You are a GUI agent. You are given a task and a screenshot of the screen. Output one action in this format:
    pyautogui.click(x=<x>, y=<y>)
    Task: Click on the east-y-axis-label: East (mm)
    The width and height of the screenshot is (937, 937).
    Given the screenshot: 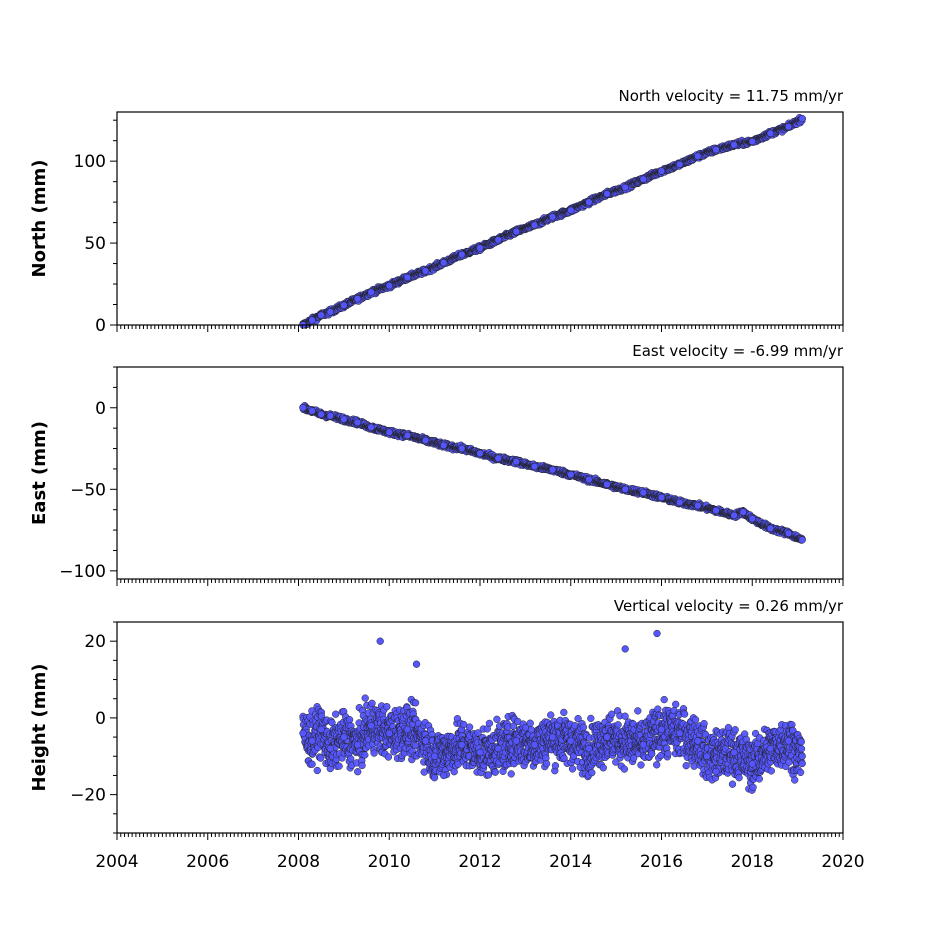 What is the action you would take?
    pyautogui.click(x=39, y=473)
    